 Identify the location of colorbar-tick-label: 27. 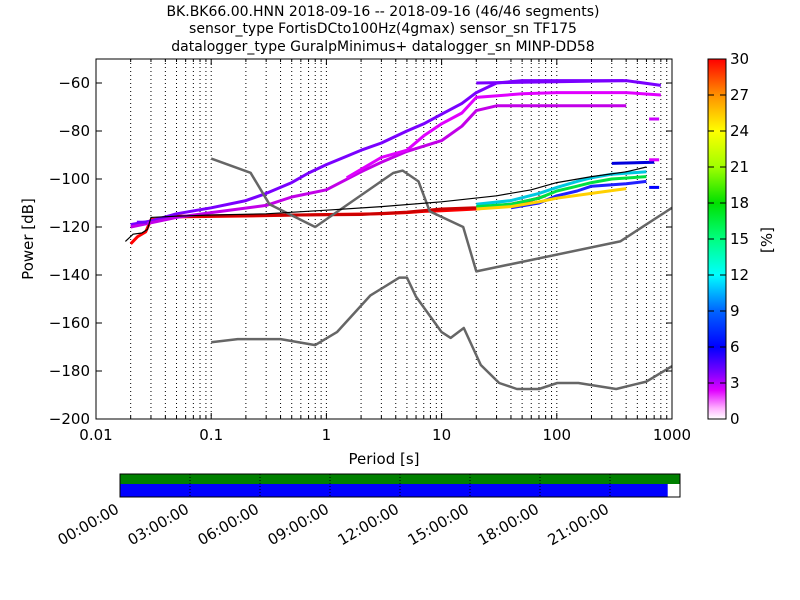
(739, 95).